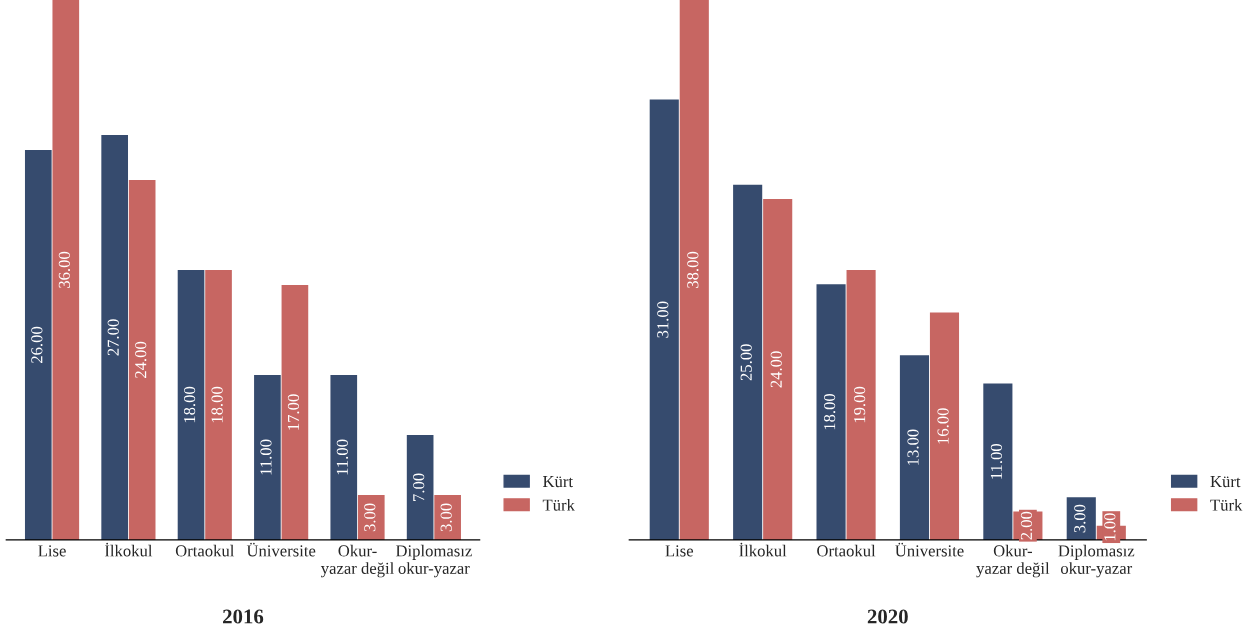 The width and height of the screenshot is (1246, 630). What do you see at coordinates (37, 344) in the screenshot?
I see `data-label: 26.00` at bounding box center [37, 344].